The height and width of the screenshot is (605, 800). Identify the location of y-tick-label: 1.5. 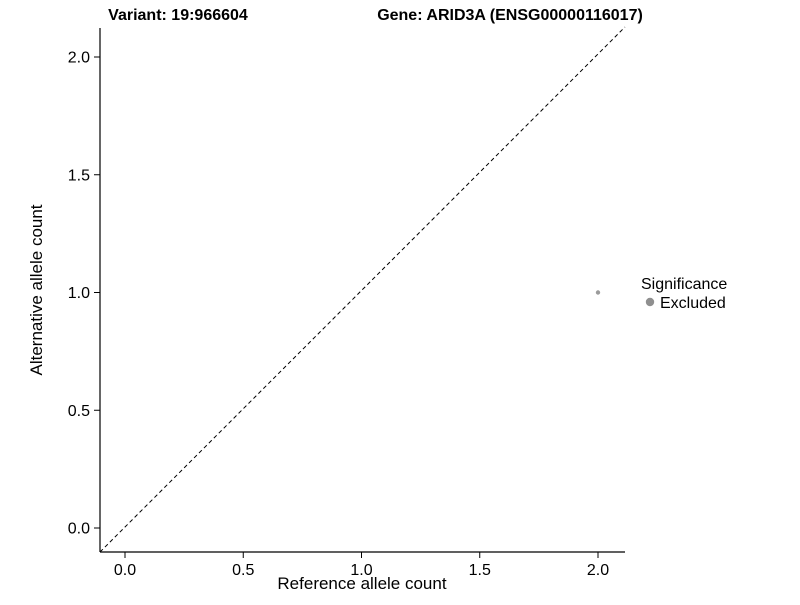
(79, 176).